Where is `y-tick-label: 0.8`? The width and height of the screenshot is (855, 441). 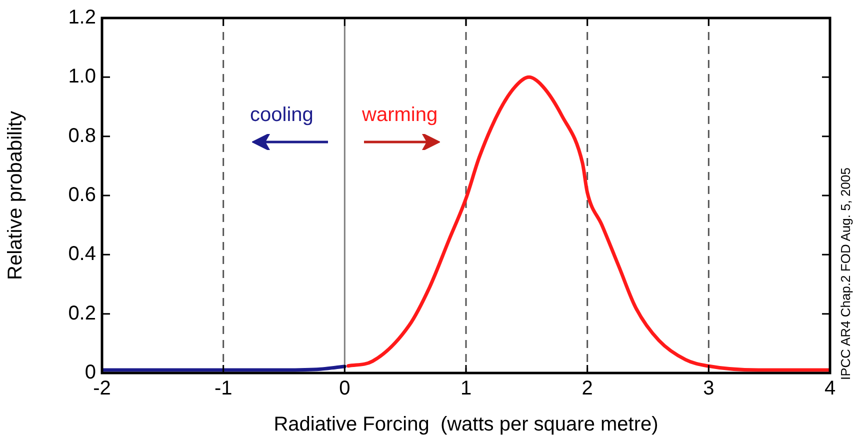 y-tick-label: 0.8 is located at coordinates (82, 135).